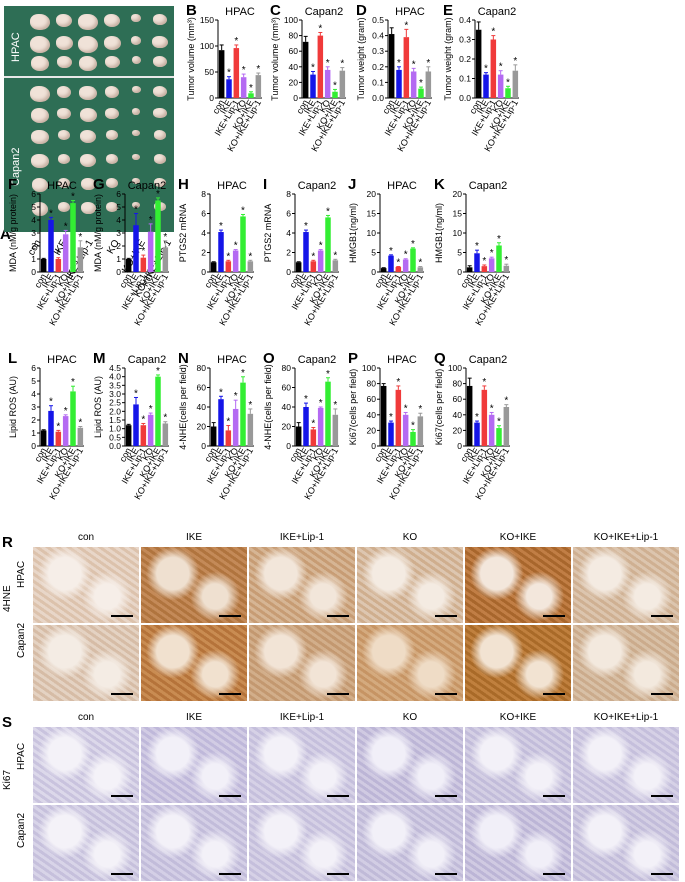  What do you see at coordinates (183, 184) in the screenshot?
I see `panel-label-H: H` at bounding box center [183, 184].